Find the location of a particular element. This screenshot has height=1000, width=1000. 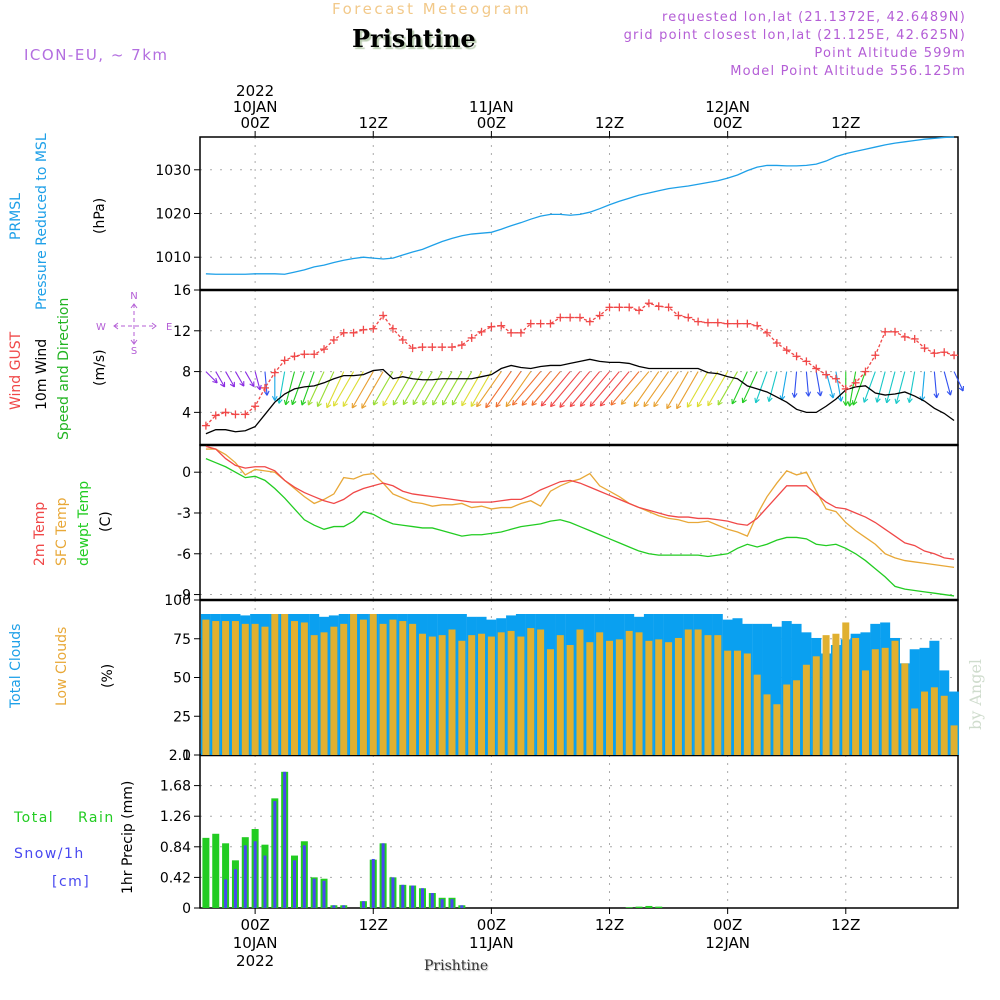

panel-4: 0 0.42 0.84 1.26 1.68 2.1 is located at coordinates (559, 832).